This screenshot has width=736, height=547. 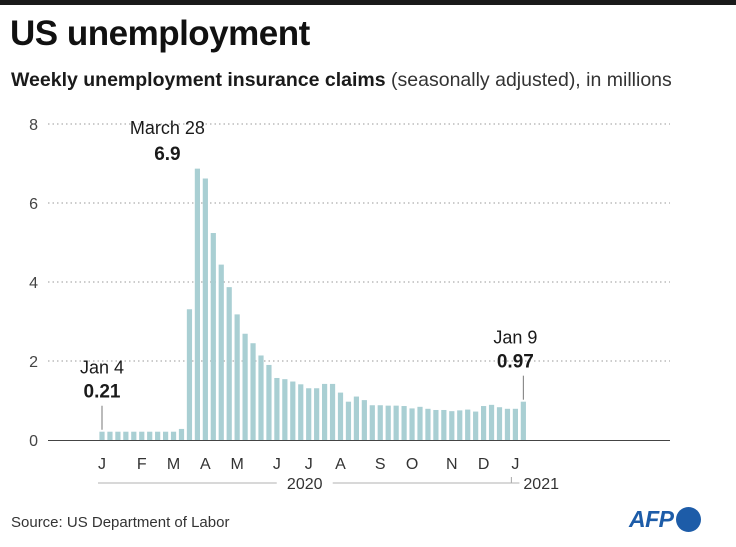 What do you see at coordinates (33, 125) in the screenshot?
I see `y-tick-label: 8` at bounding box center [33, 125].